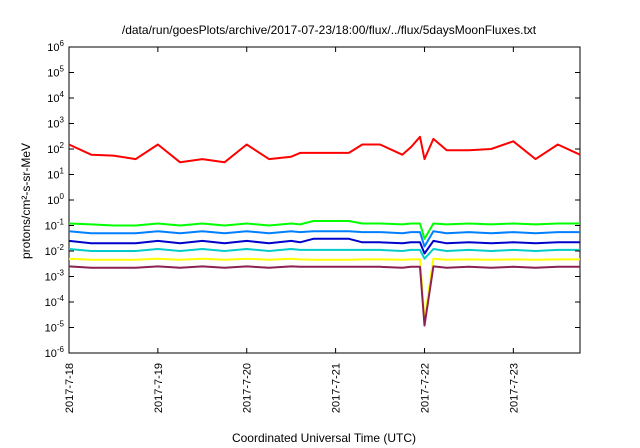 The width and height of the screenshot is (640, 448). I want to click on y-tick-label: 10⁶, so click(55, 46).